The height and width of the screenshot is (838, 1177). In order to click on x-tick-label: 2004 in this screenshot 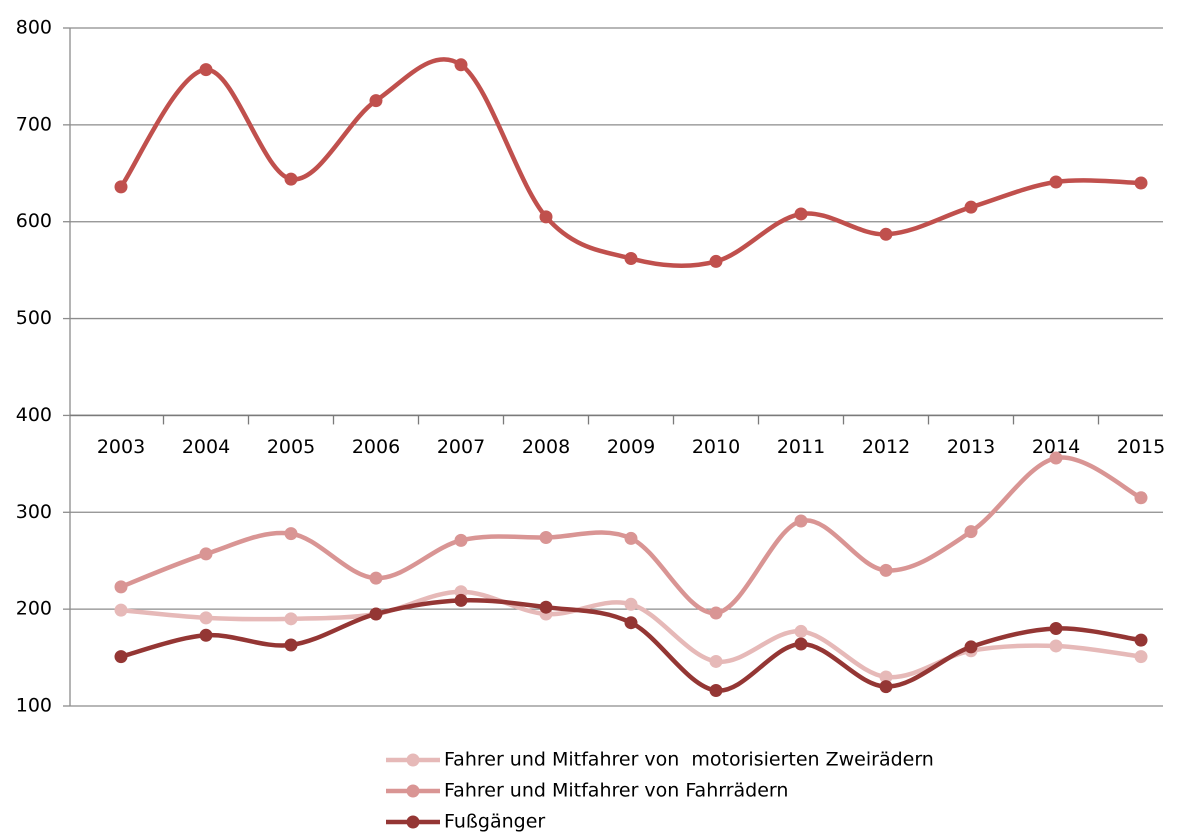, I will do `click(206, 447)`.